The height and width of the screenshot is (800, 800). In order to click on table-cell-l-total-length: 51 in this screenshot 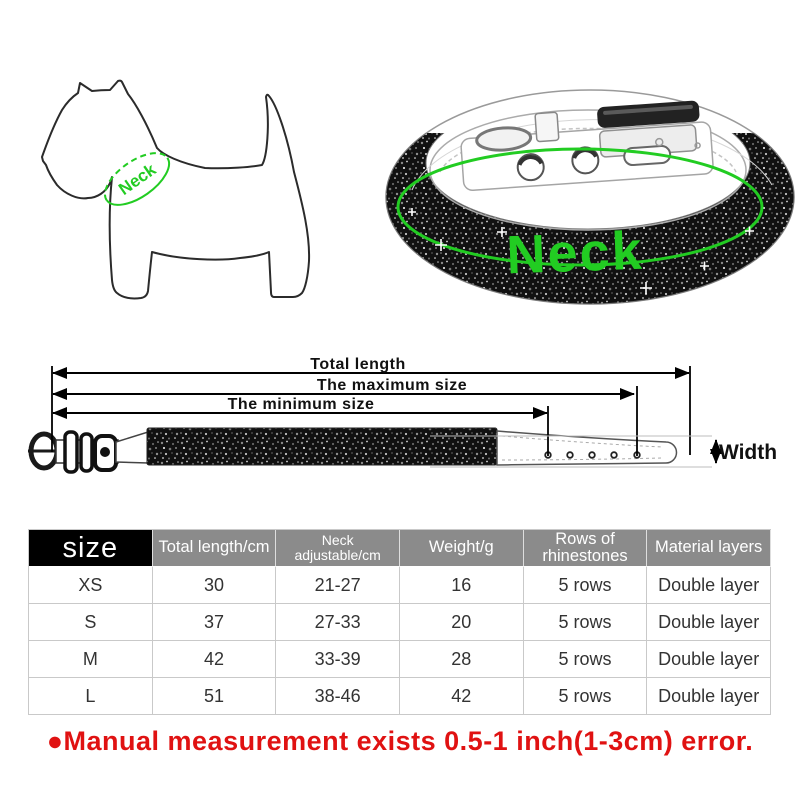, I will do `click(214, 696)`.